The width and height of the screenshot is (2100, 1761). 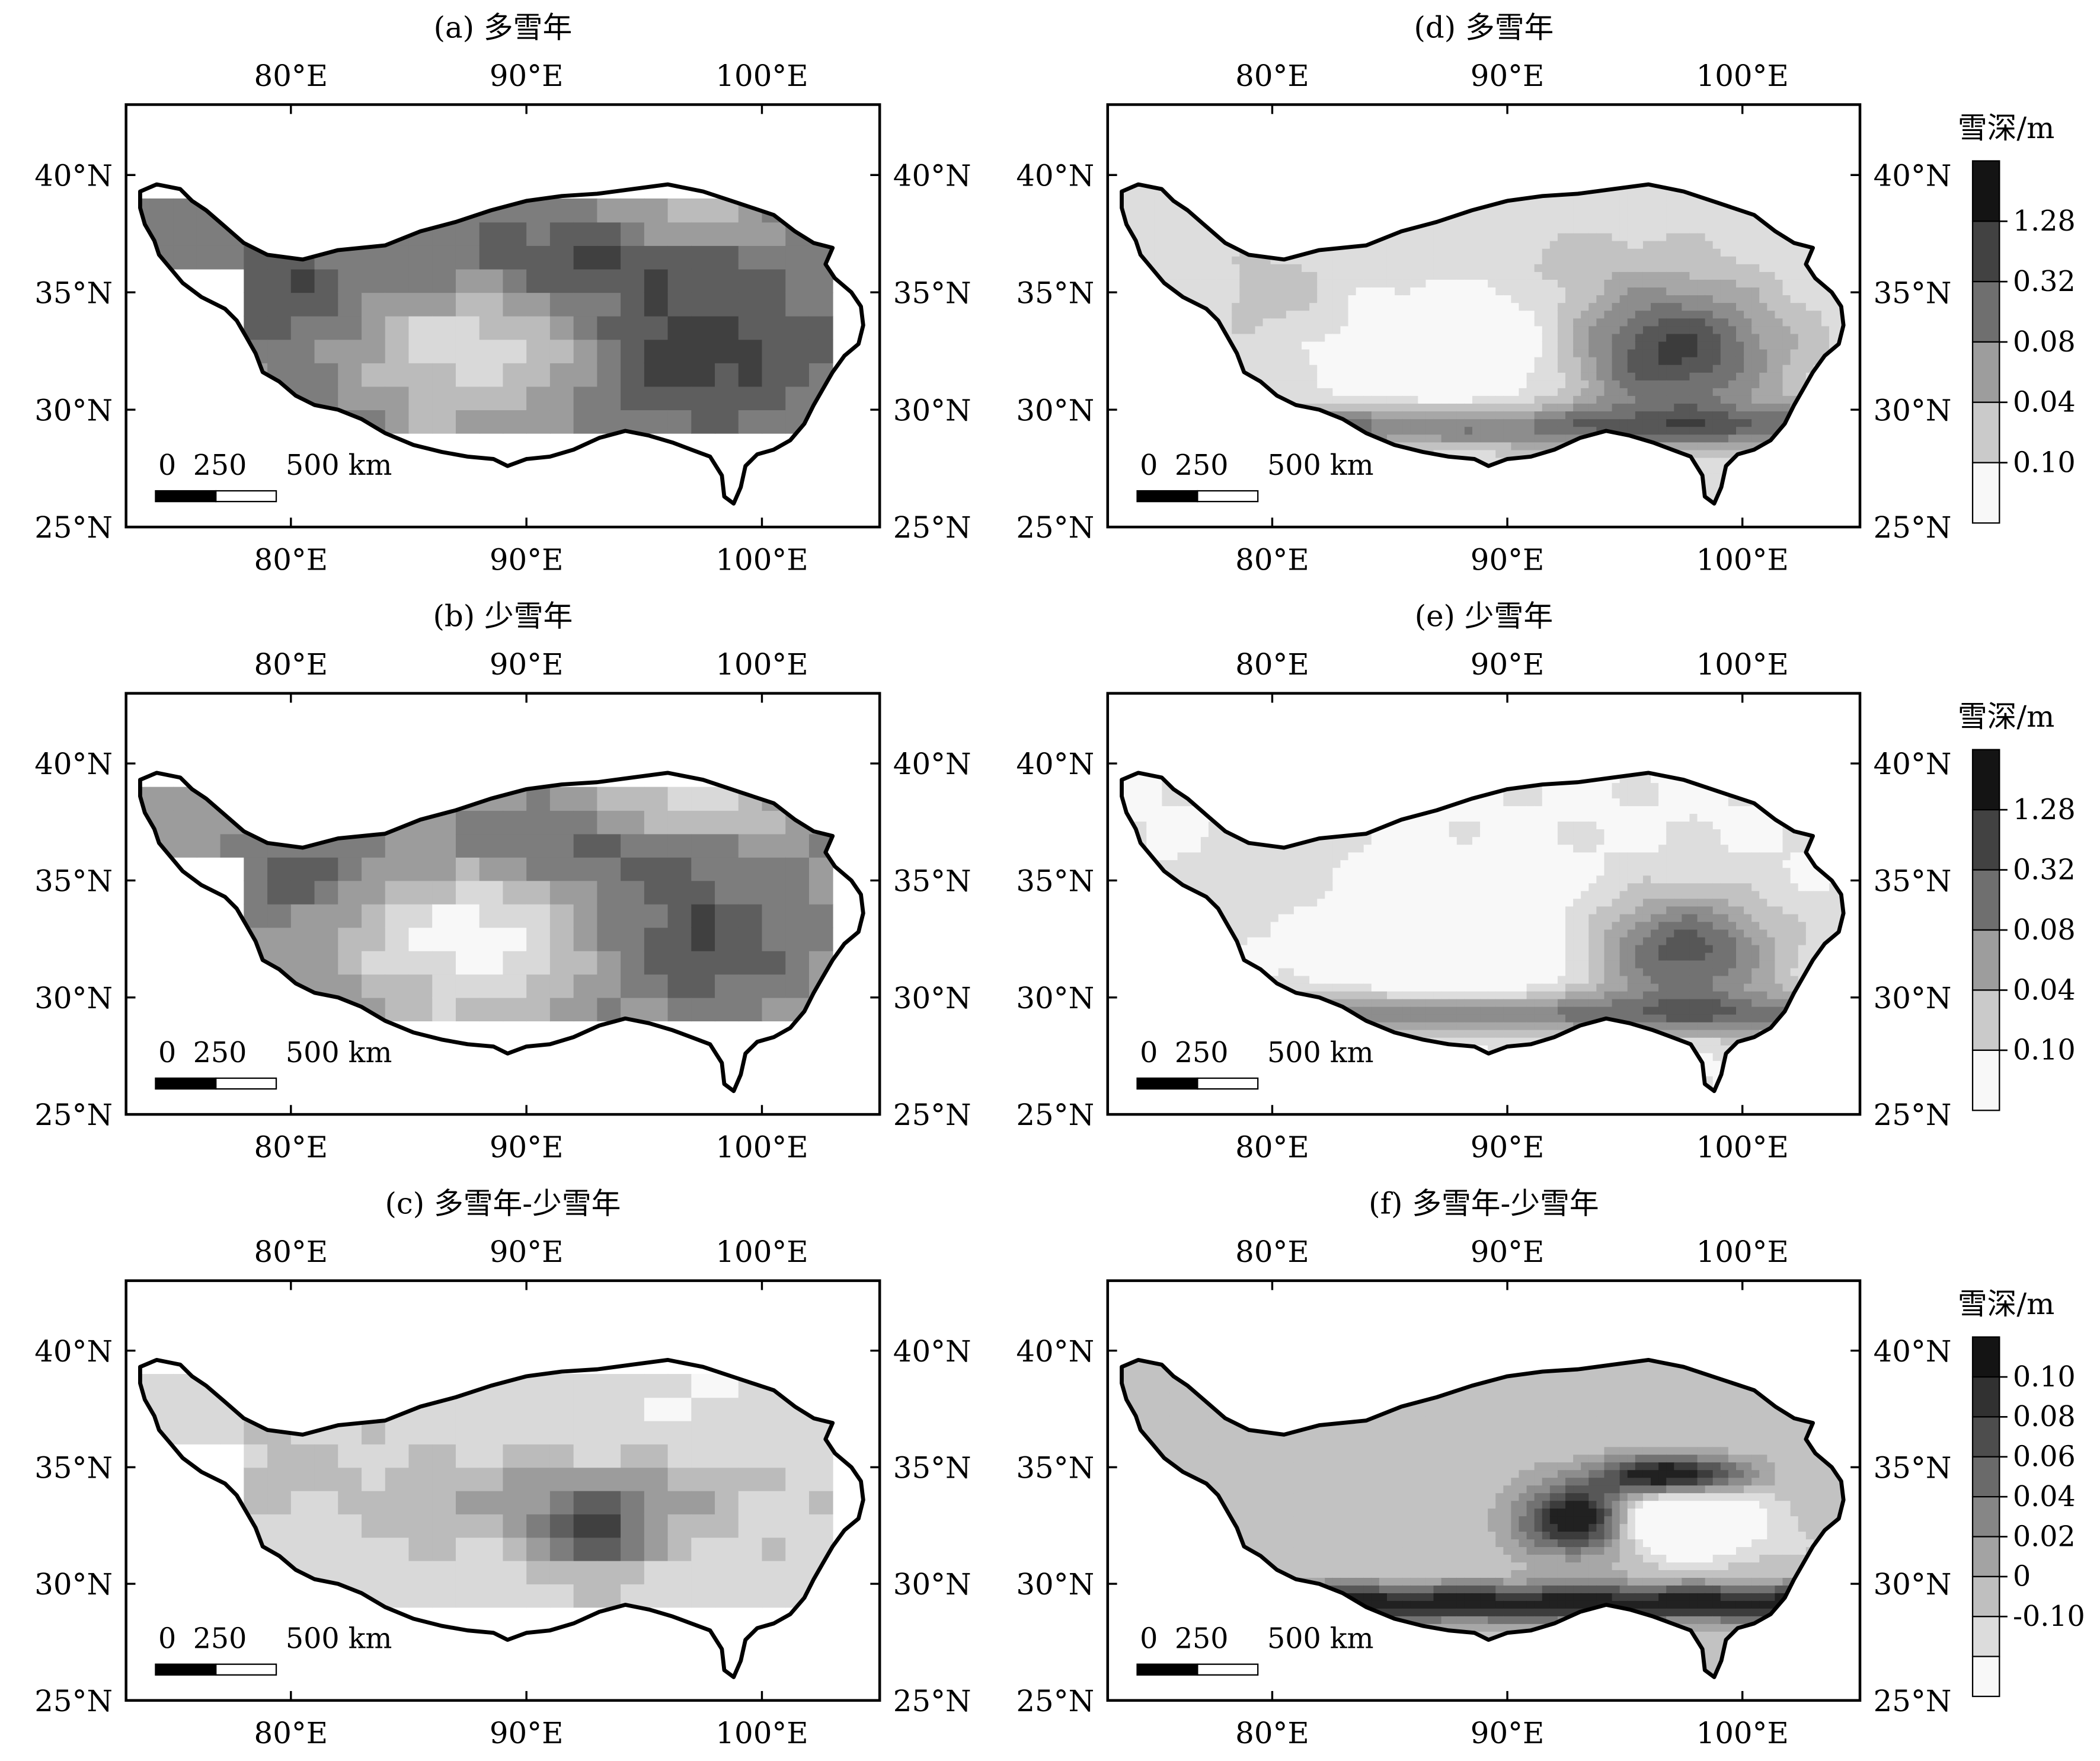 I want to click on colorbar-label: 1.28, so click(x=2044, y=222).